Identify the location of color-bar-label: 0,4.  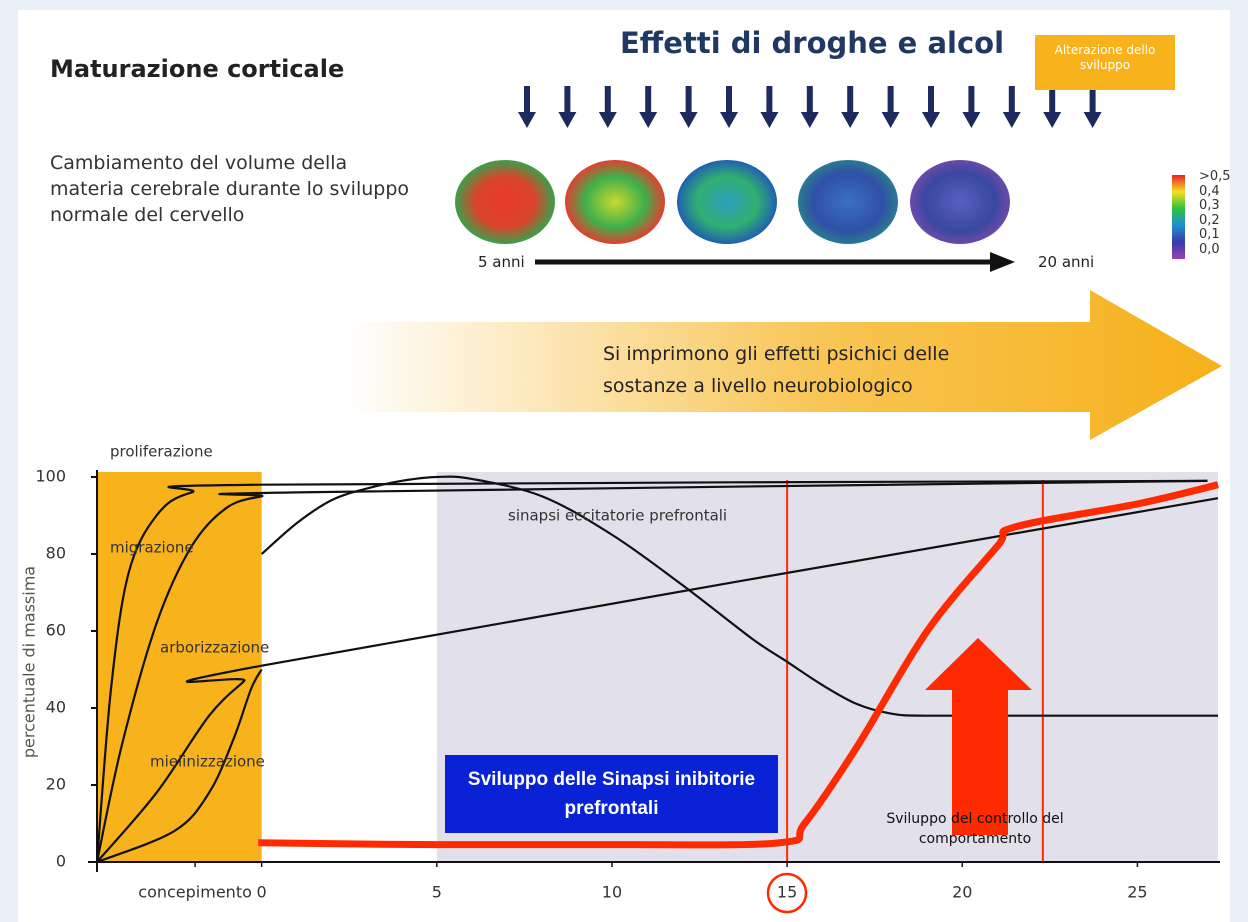
(1209, 191).